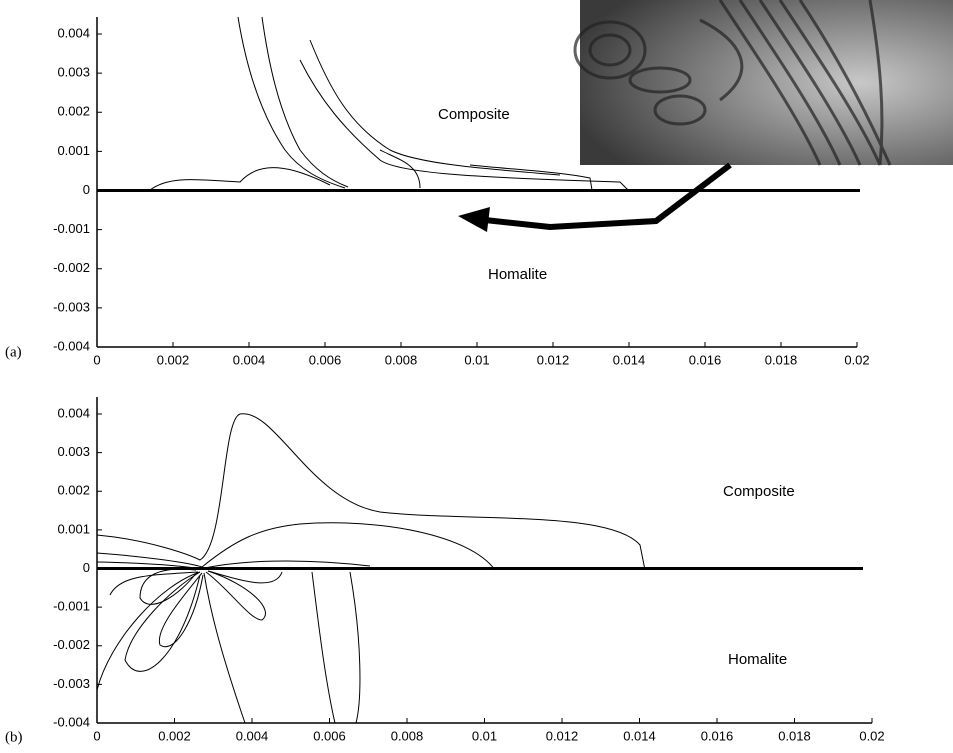  Describe the element at coordinates (14, 737) in the screenshot. I see `panel-label: (b)` at that location.